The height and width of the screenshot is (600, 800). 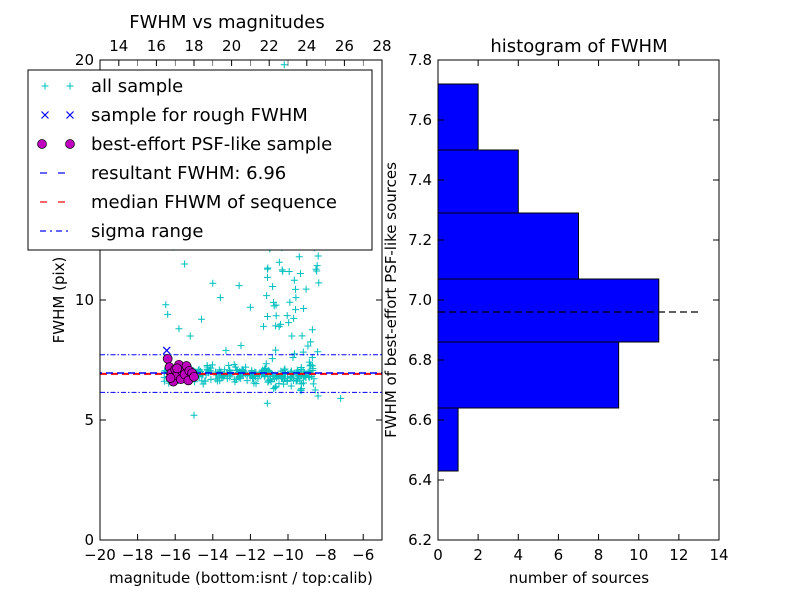 What do you see at coordinates (344, 46) in the screenshot?
I see `top-x-tick-label: 26` at bounding box center [344, 46].